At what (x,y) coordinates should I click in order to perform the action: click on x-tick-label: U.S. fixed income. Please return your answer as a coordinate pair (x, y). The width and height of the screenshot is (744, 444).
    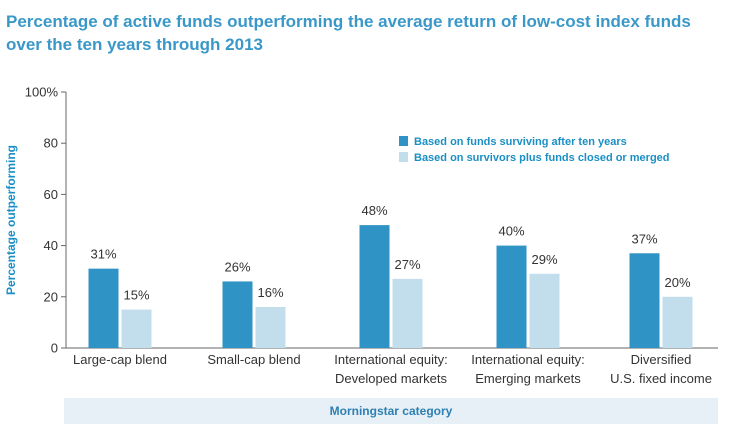
    Looking at the image, I should click on (661, 378).